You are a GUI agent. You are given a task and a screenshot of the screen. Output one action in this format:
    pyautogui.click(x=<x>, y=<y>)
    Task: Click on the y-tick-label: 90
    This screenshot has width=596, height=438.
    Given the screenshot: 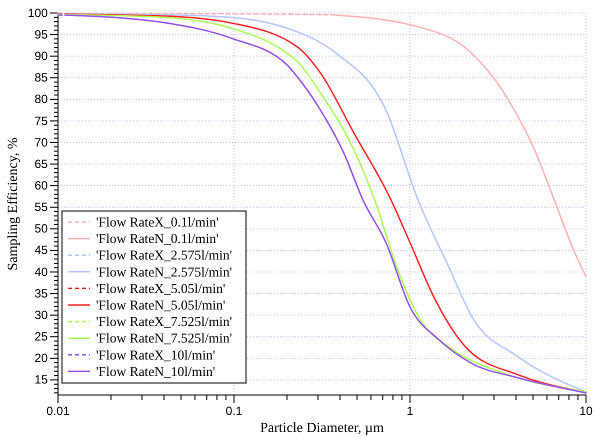 What is the action you would take?
    pyautogui.click(x=41, y=56)
    